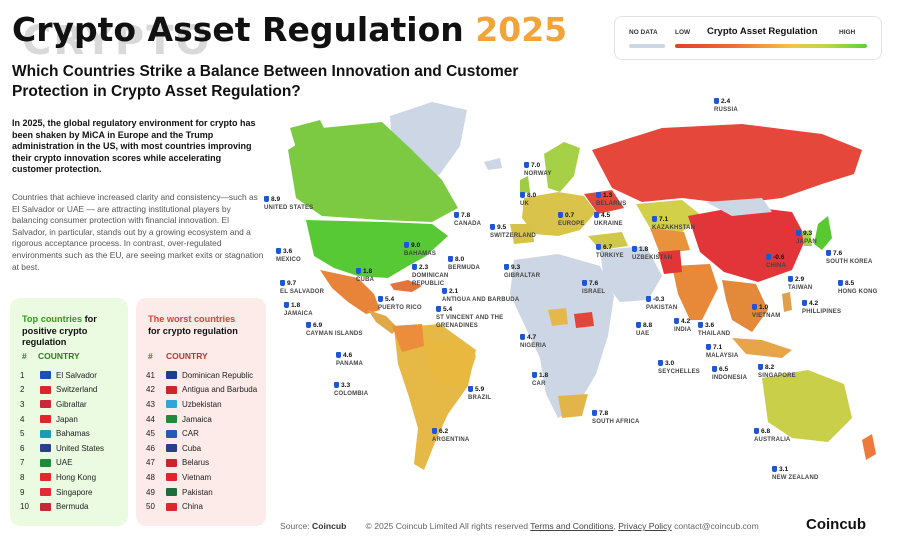  What do you see at coordinates (682, 326) in the screenshot?
I see `map-marker: 4.2 INDIA` at bounding box center [682, 326].